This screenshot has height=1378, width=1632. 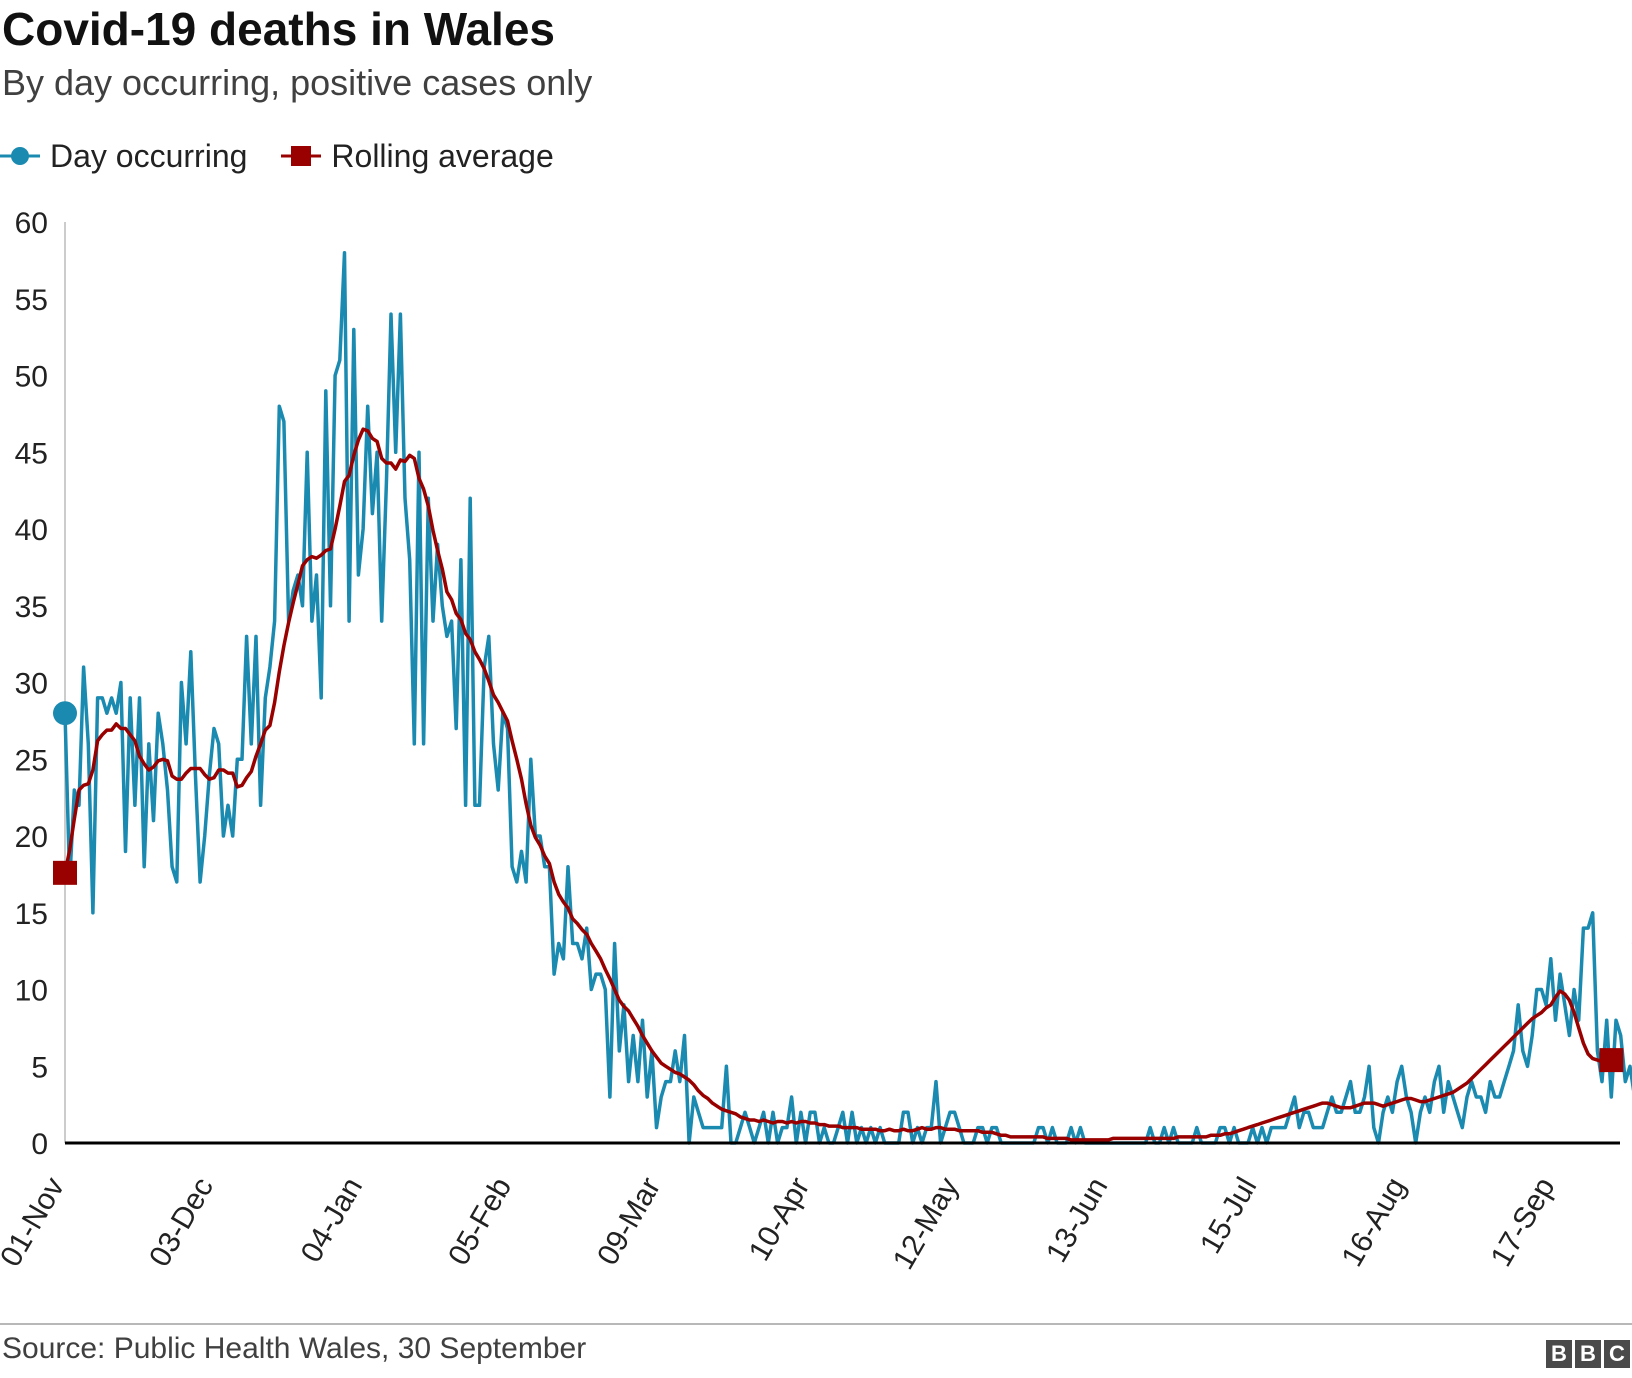 What do you see at coordinates (31, 453) in the screenshot?
I see `y-tick-label: 45` at bounding box center [31, 453].